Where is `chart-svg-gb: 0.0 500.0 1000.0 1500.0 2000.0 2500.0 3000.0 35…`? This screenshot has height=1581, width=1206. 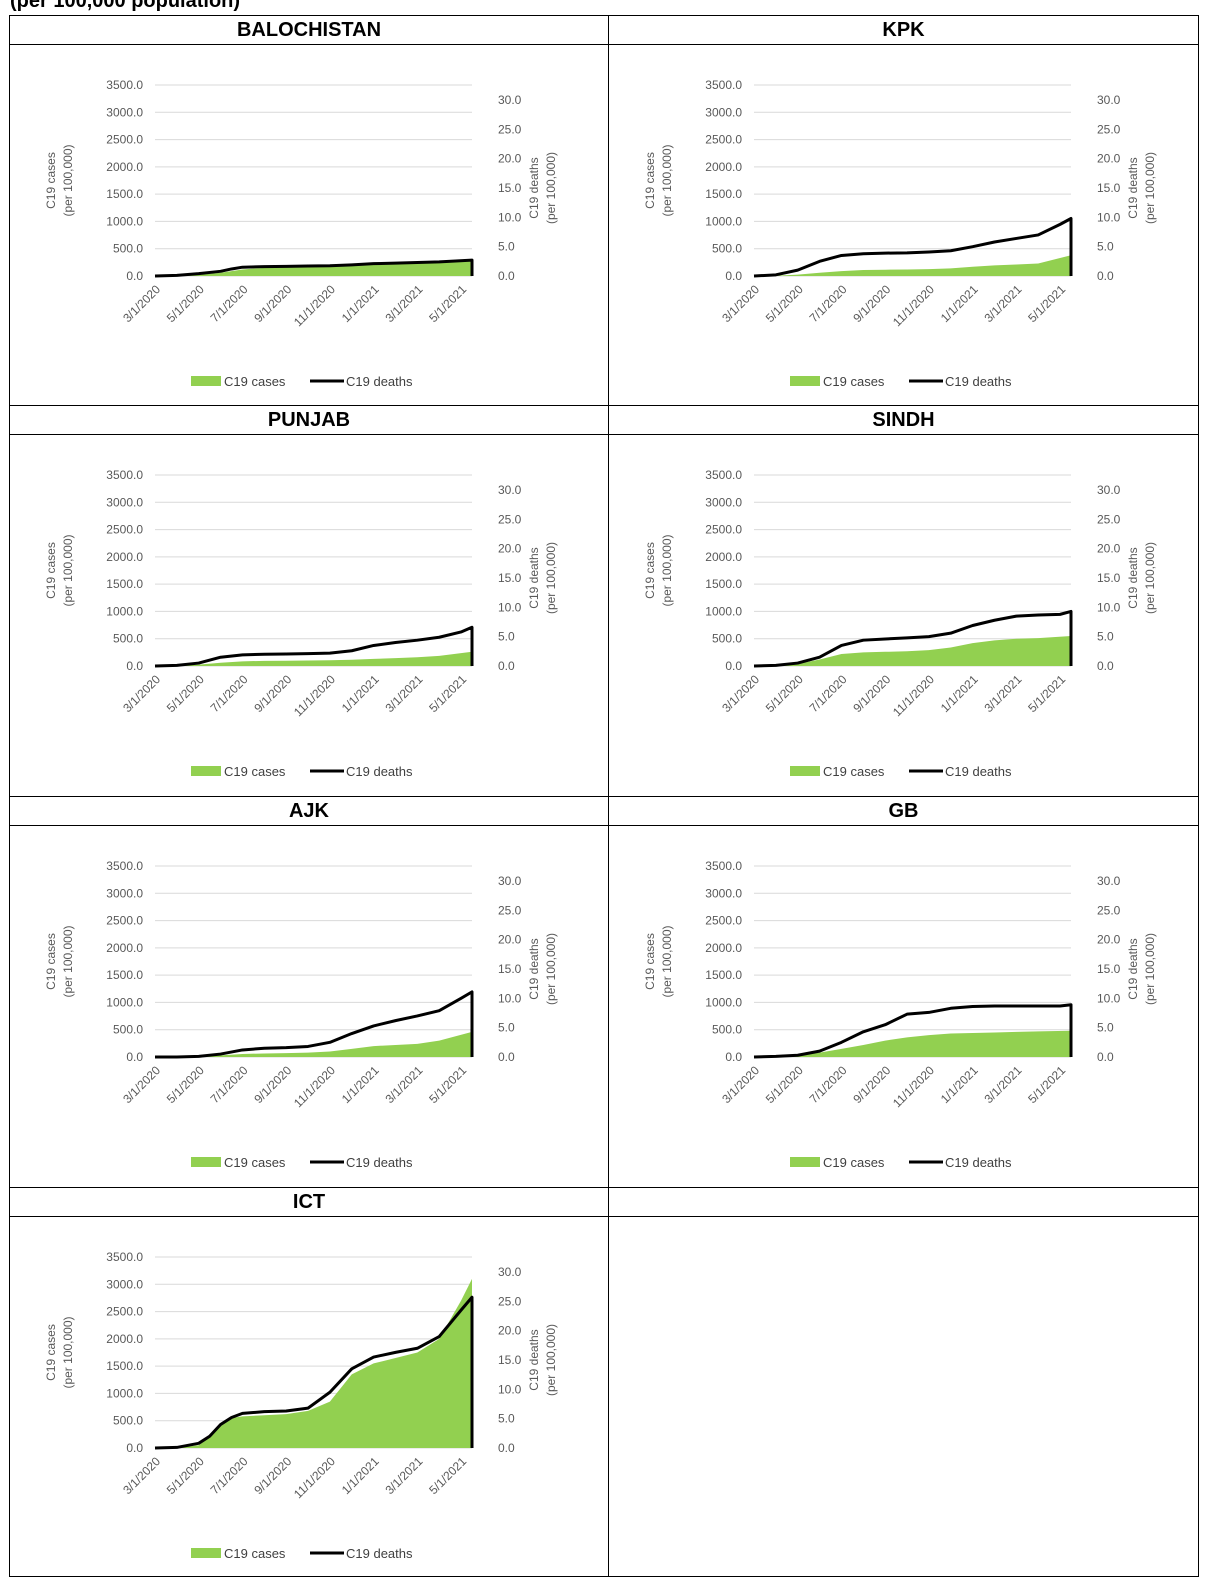
chart-svg-gb: 0.0 500.0 1000.0 1500.0 2000.0 2500.0 3000.0 35… is located at coordinates (900, 1014).